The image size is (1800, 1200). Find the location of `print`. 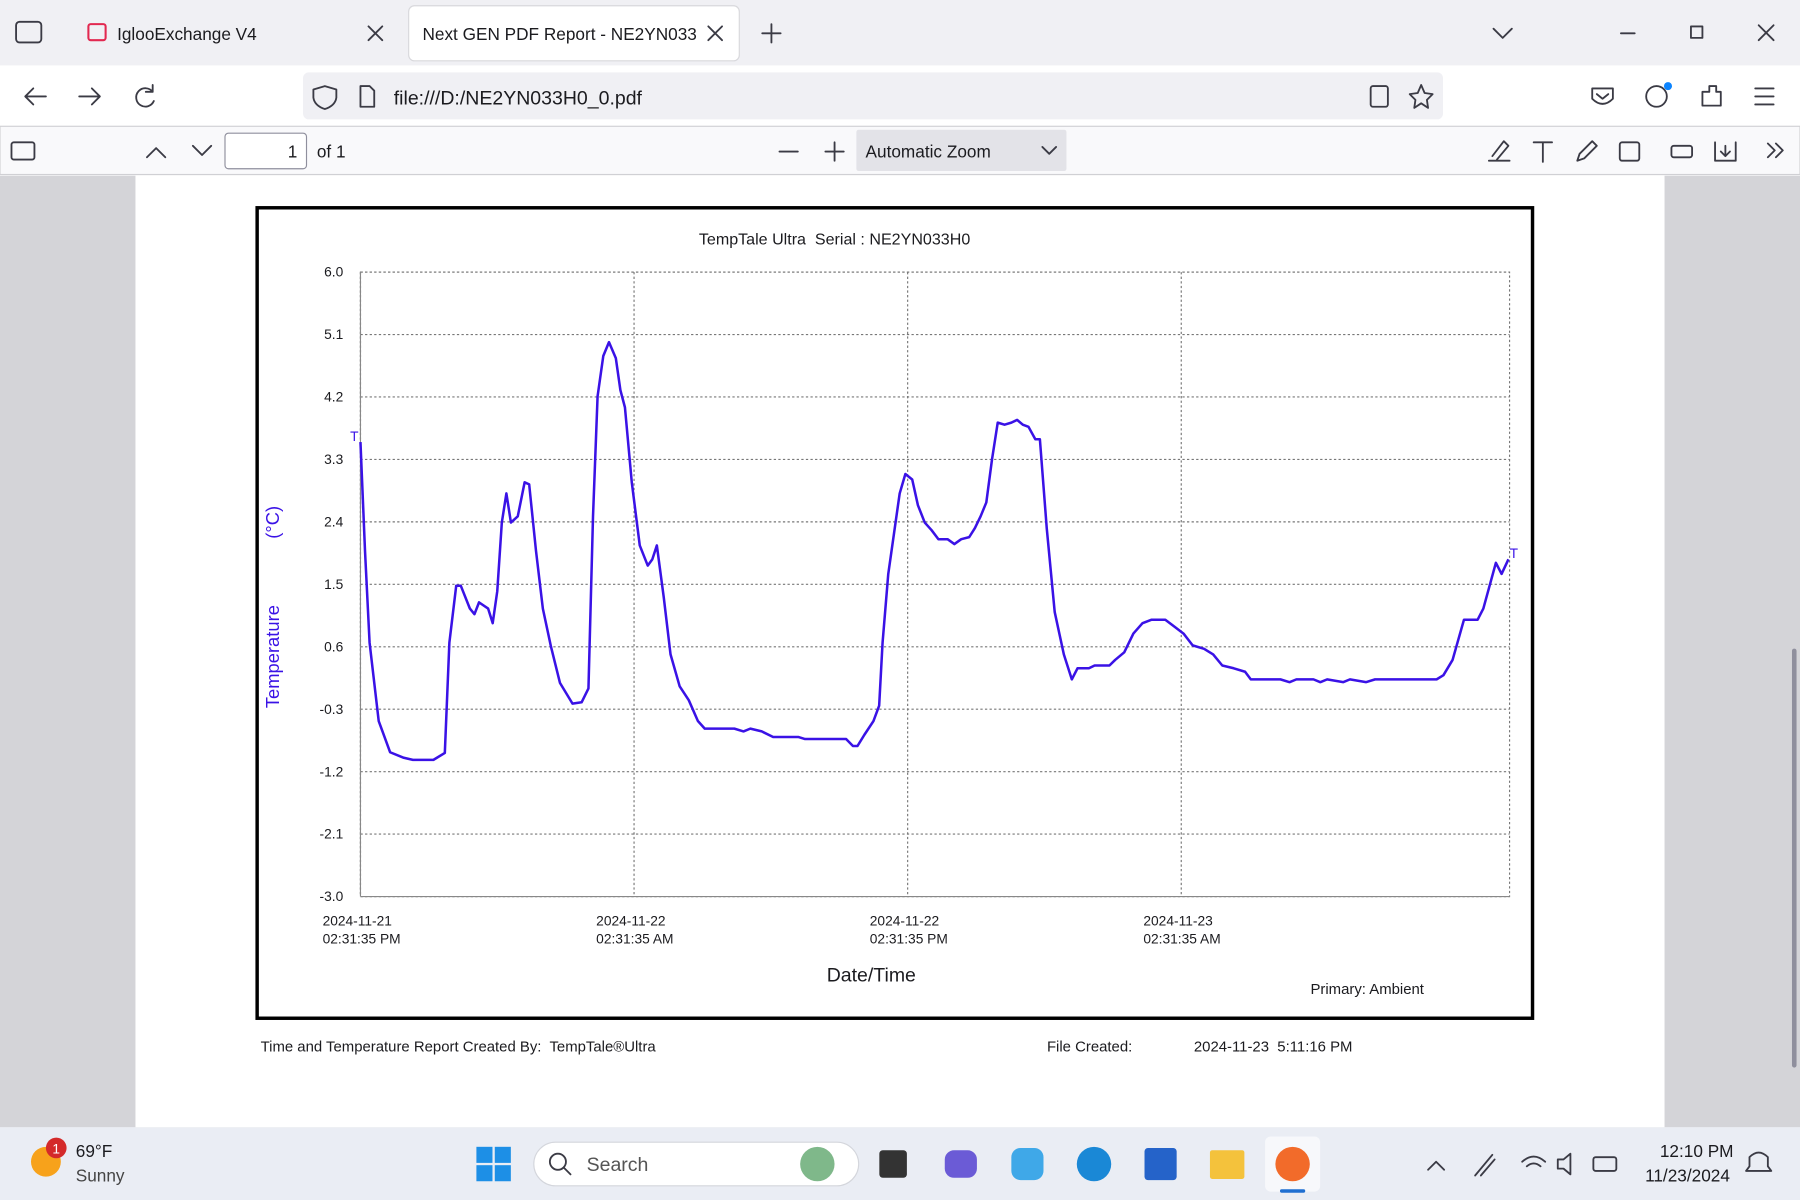

print is located at coordinates (1682, 151).